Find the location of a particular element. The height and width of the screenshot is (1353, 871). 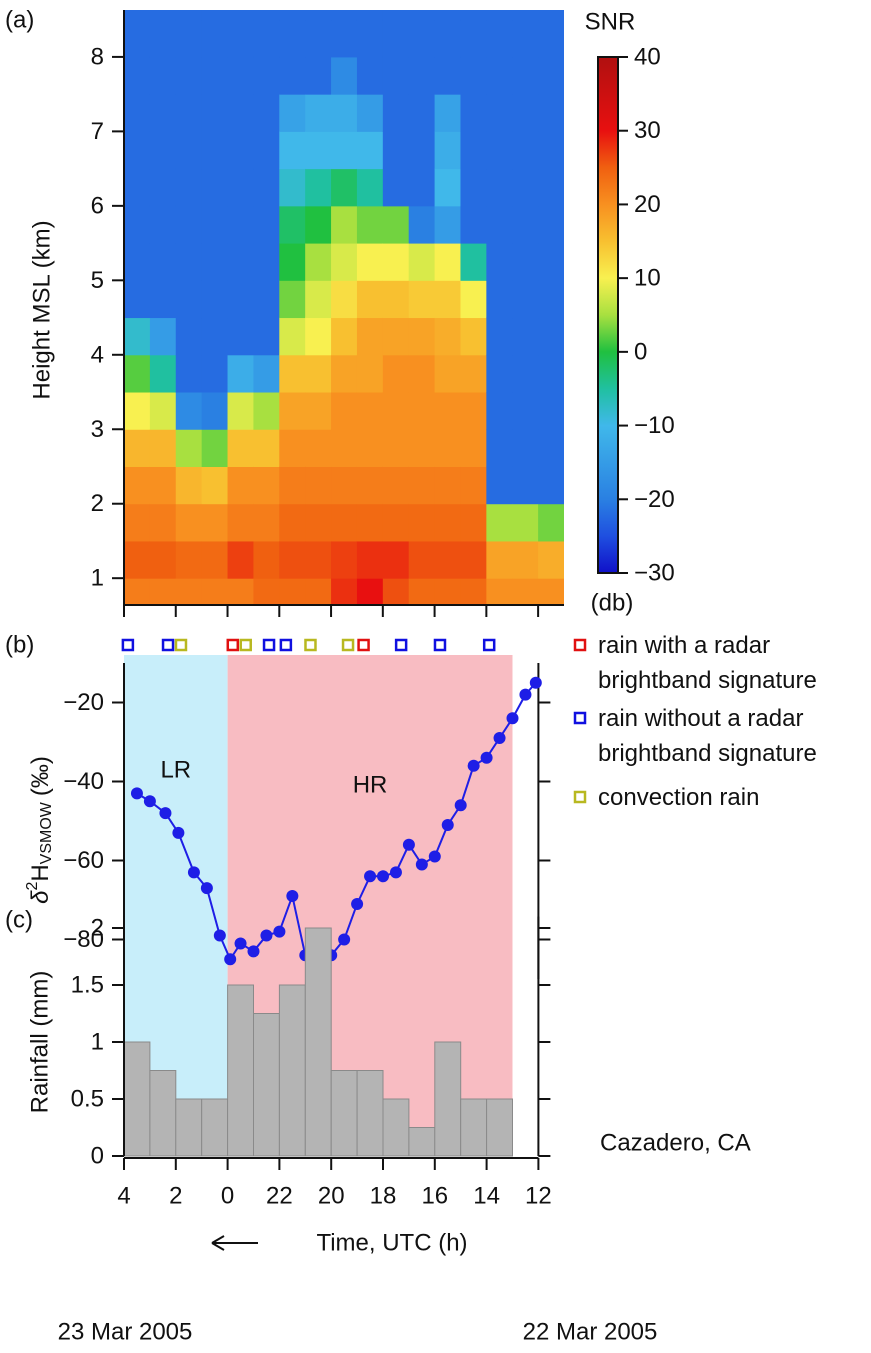

y-tick-label: 2 is located at coordinates (97, 503).